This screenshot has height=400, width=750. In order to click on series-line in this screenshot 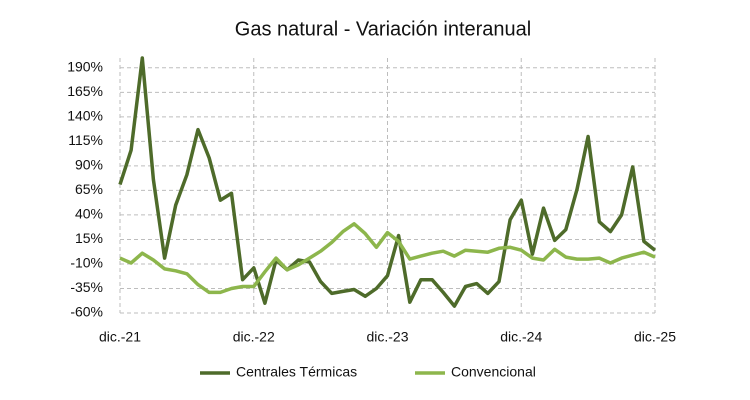, I will do `click(387, 258)`.